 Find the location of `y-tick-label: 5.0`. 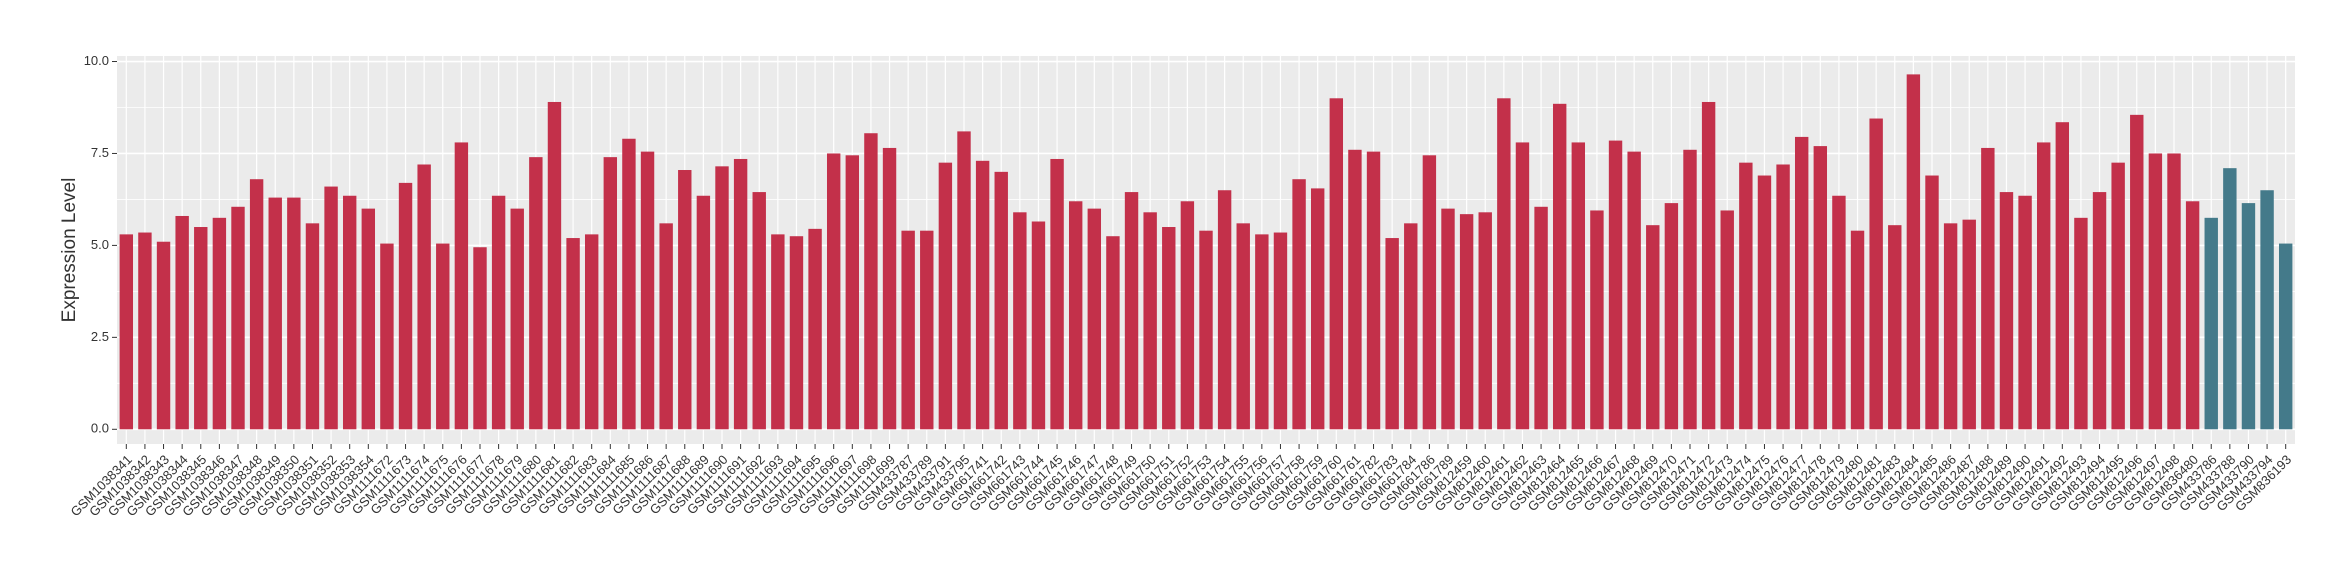

y-tick-label: 5.0 is located at coordinates (100, 244).